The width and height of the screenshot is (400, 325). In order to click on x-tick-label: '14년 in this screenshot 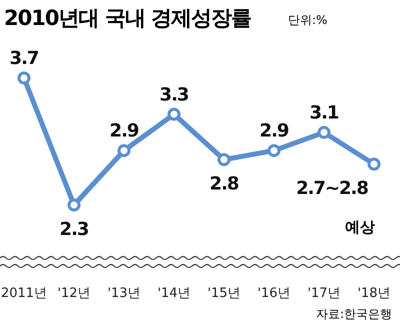, I will do `click(174, 294)`.